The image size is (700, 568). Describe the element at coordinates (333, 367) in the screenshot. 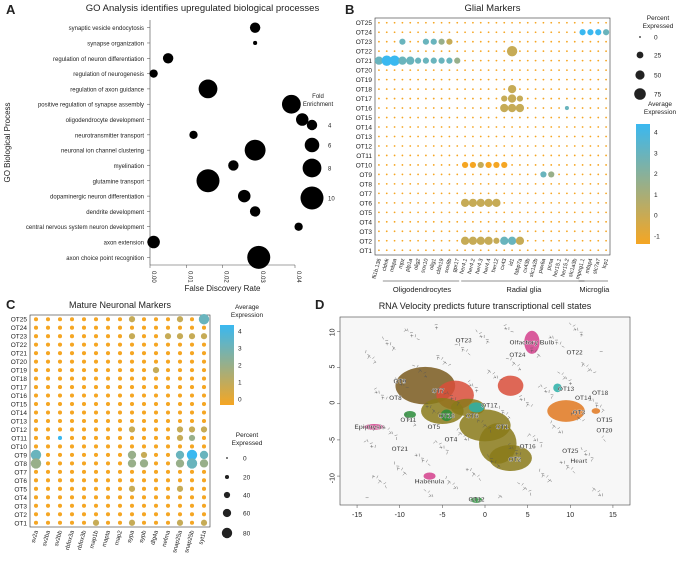

I see `y-tick-label: 5` at that location.